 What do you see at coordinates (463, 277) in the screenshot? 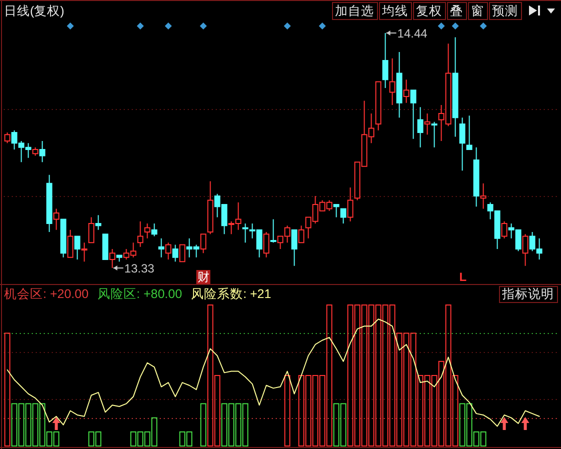
I see `text: L` at bounding box center [463, 277].